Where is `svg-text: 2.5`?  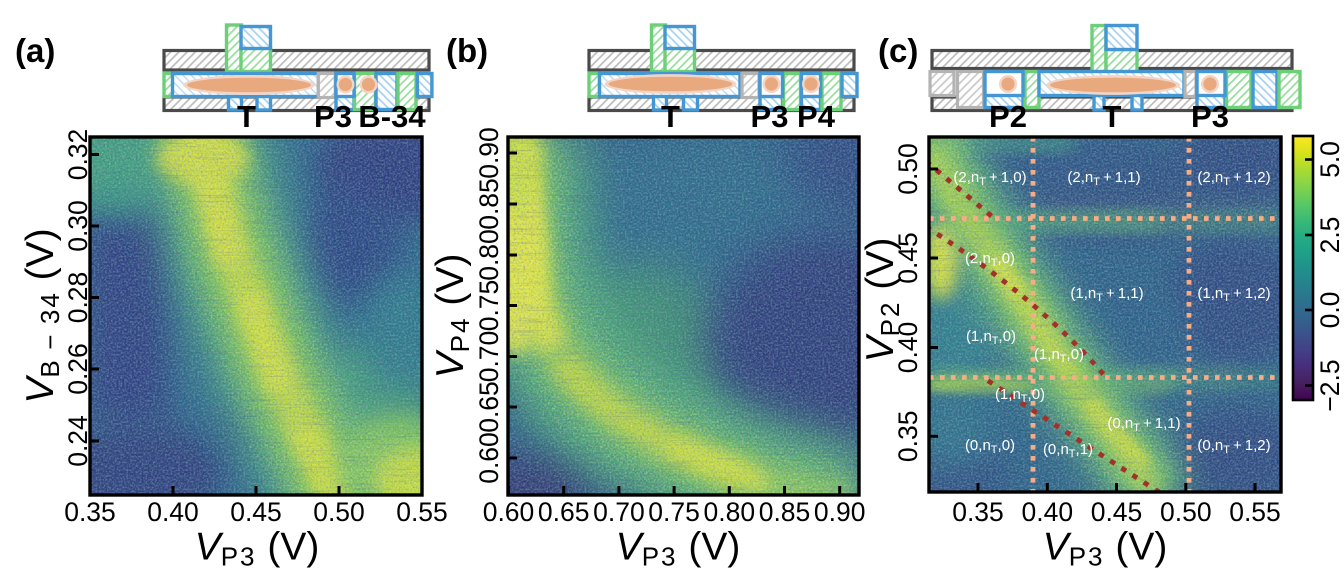 svg-text: 2.5 is located at coordinates (1329, 235).